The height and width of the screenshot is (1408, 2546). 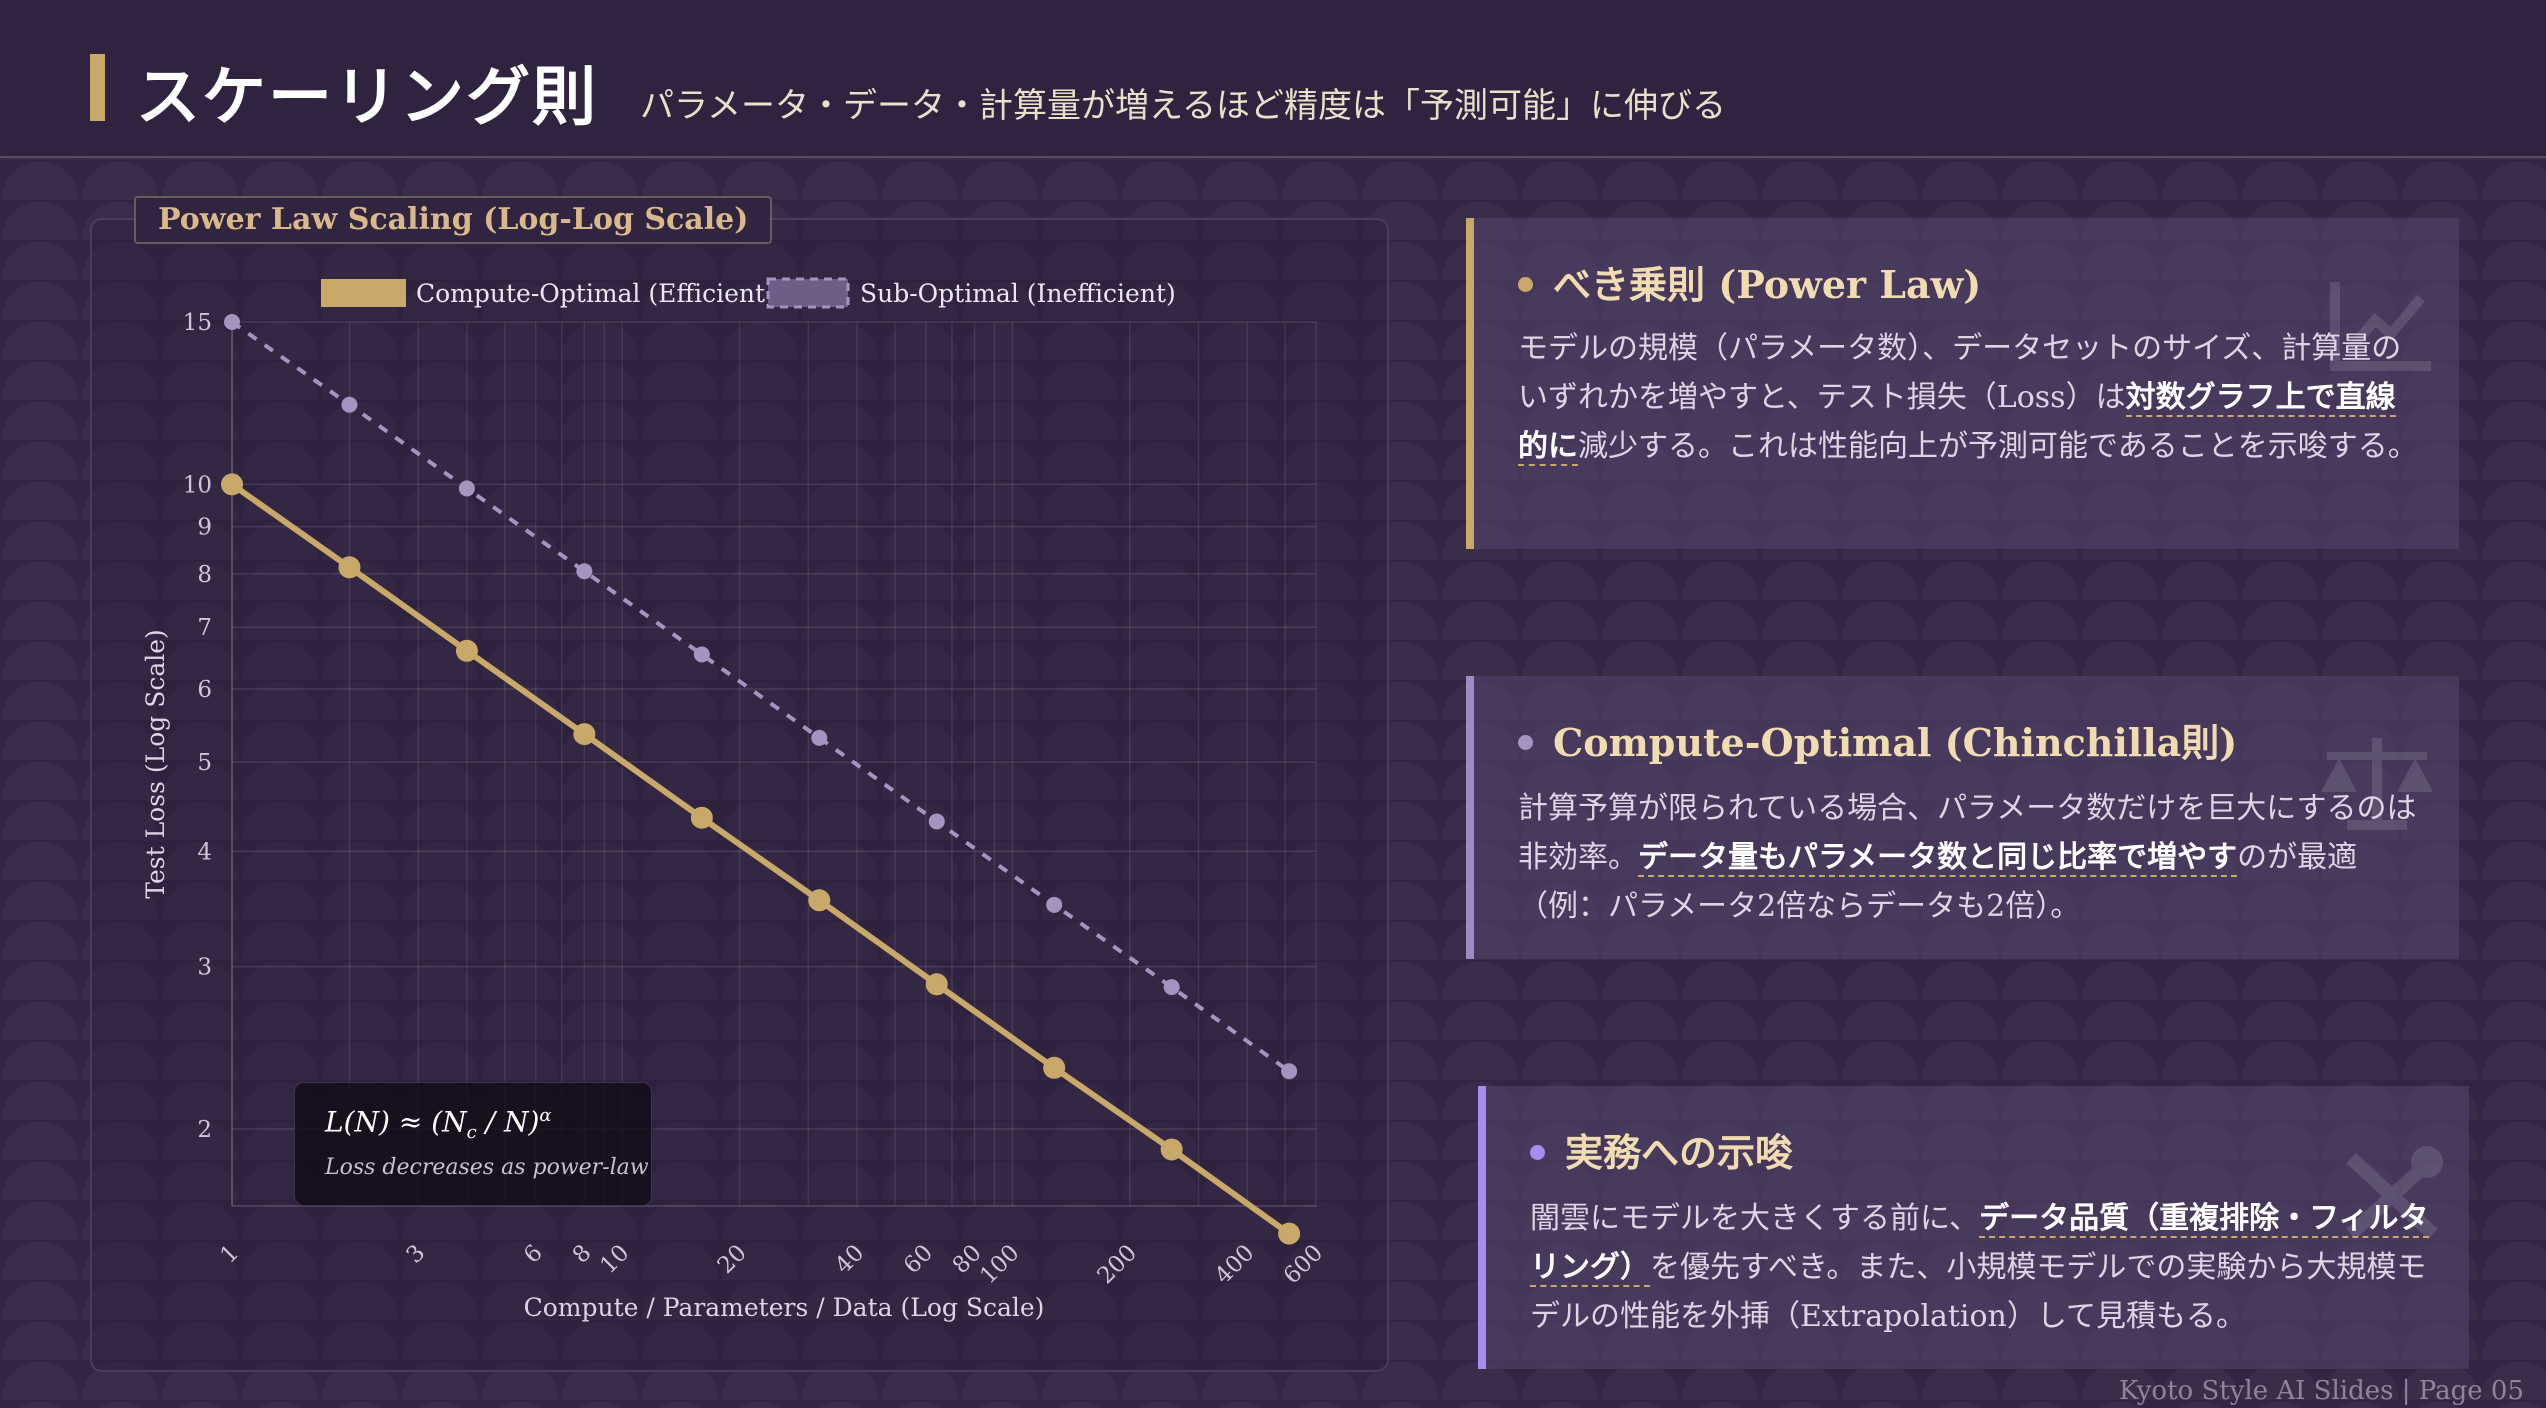 What do you see at coordinates (1234, 1264) in the screenshot?
I see `x-tick-label: 400` at bounding box center [1234, 1264].